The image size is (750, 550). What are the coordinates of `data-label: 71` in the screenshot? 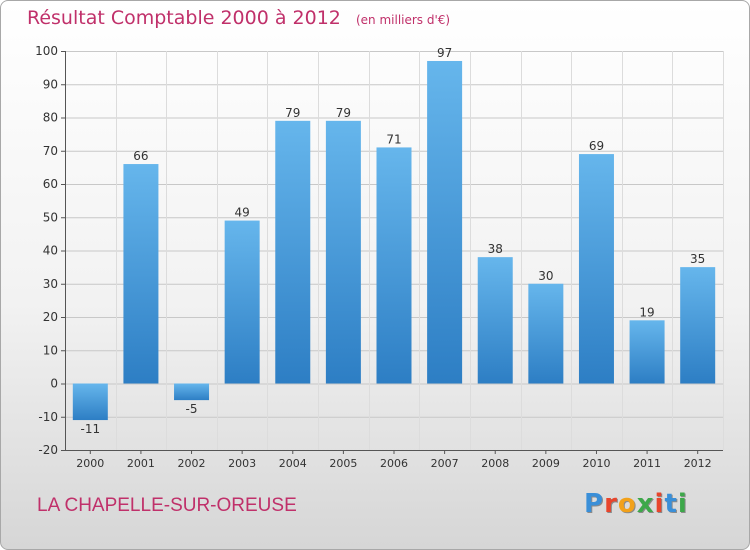 It's located at (393, 139).